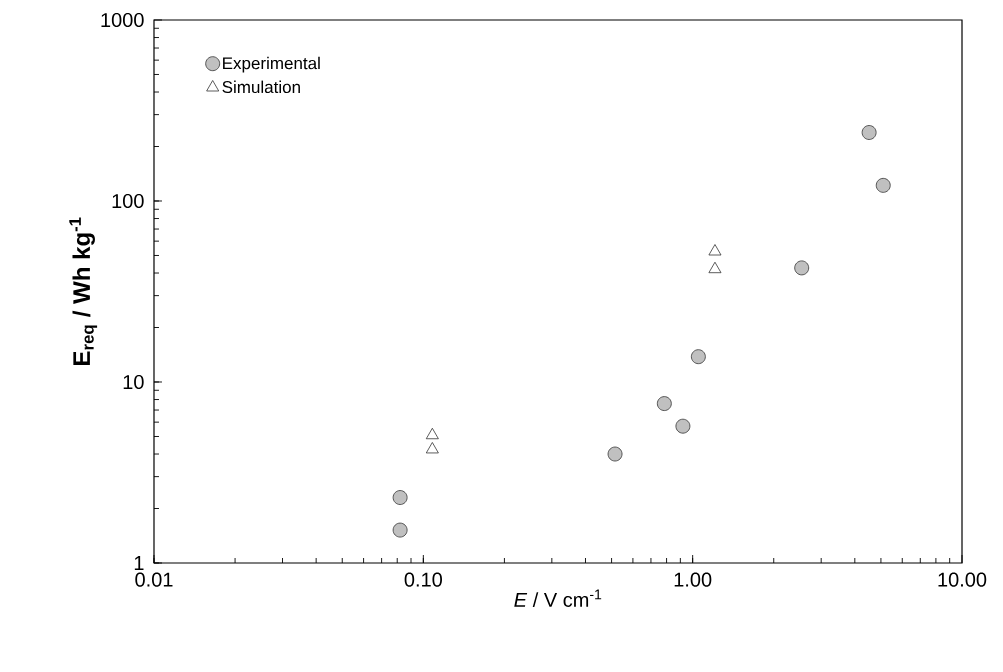 The image size is (1003, 672). I want to click on y-tick-label: 100, so click(128, 201).